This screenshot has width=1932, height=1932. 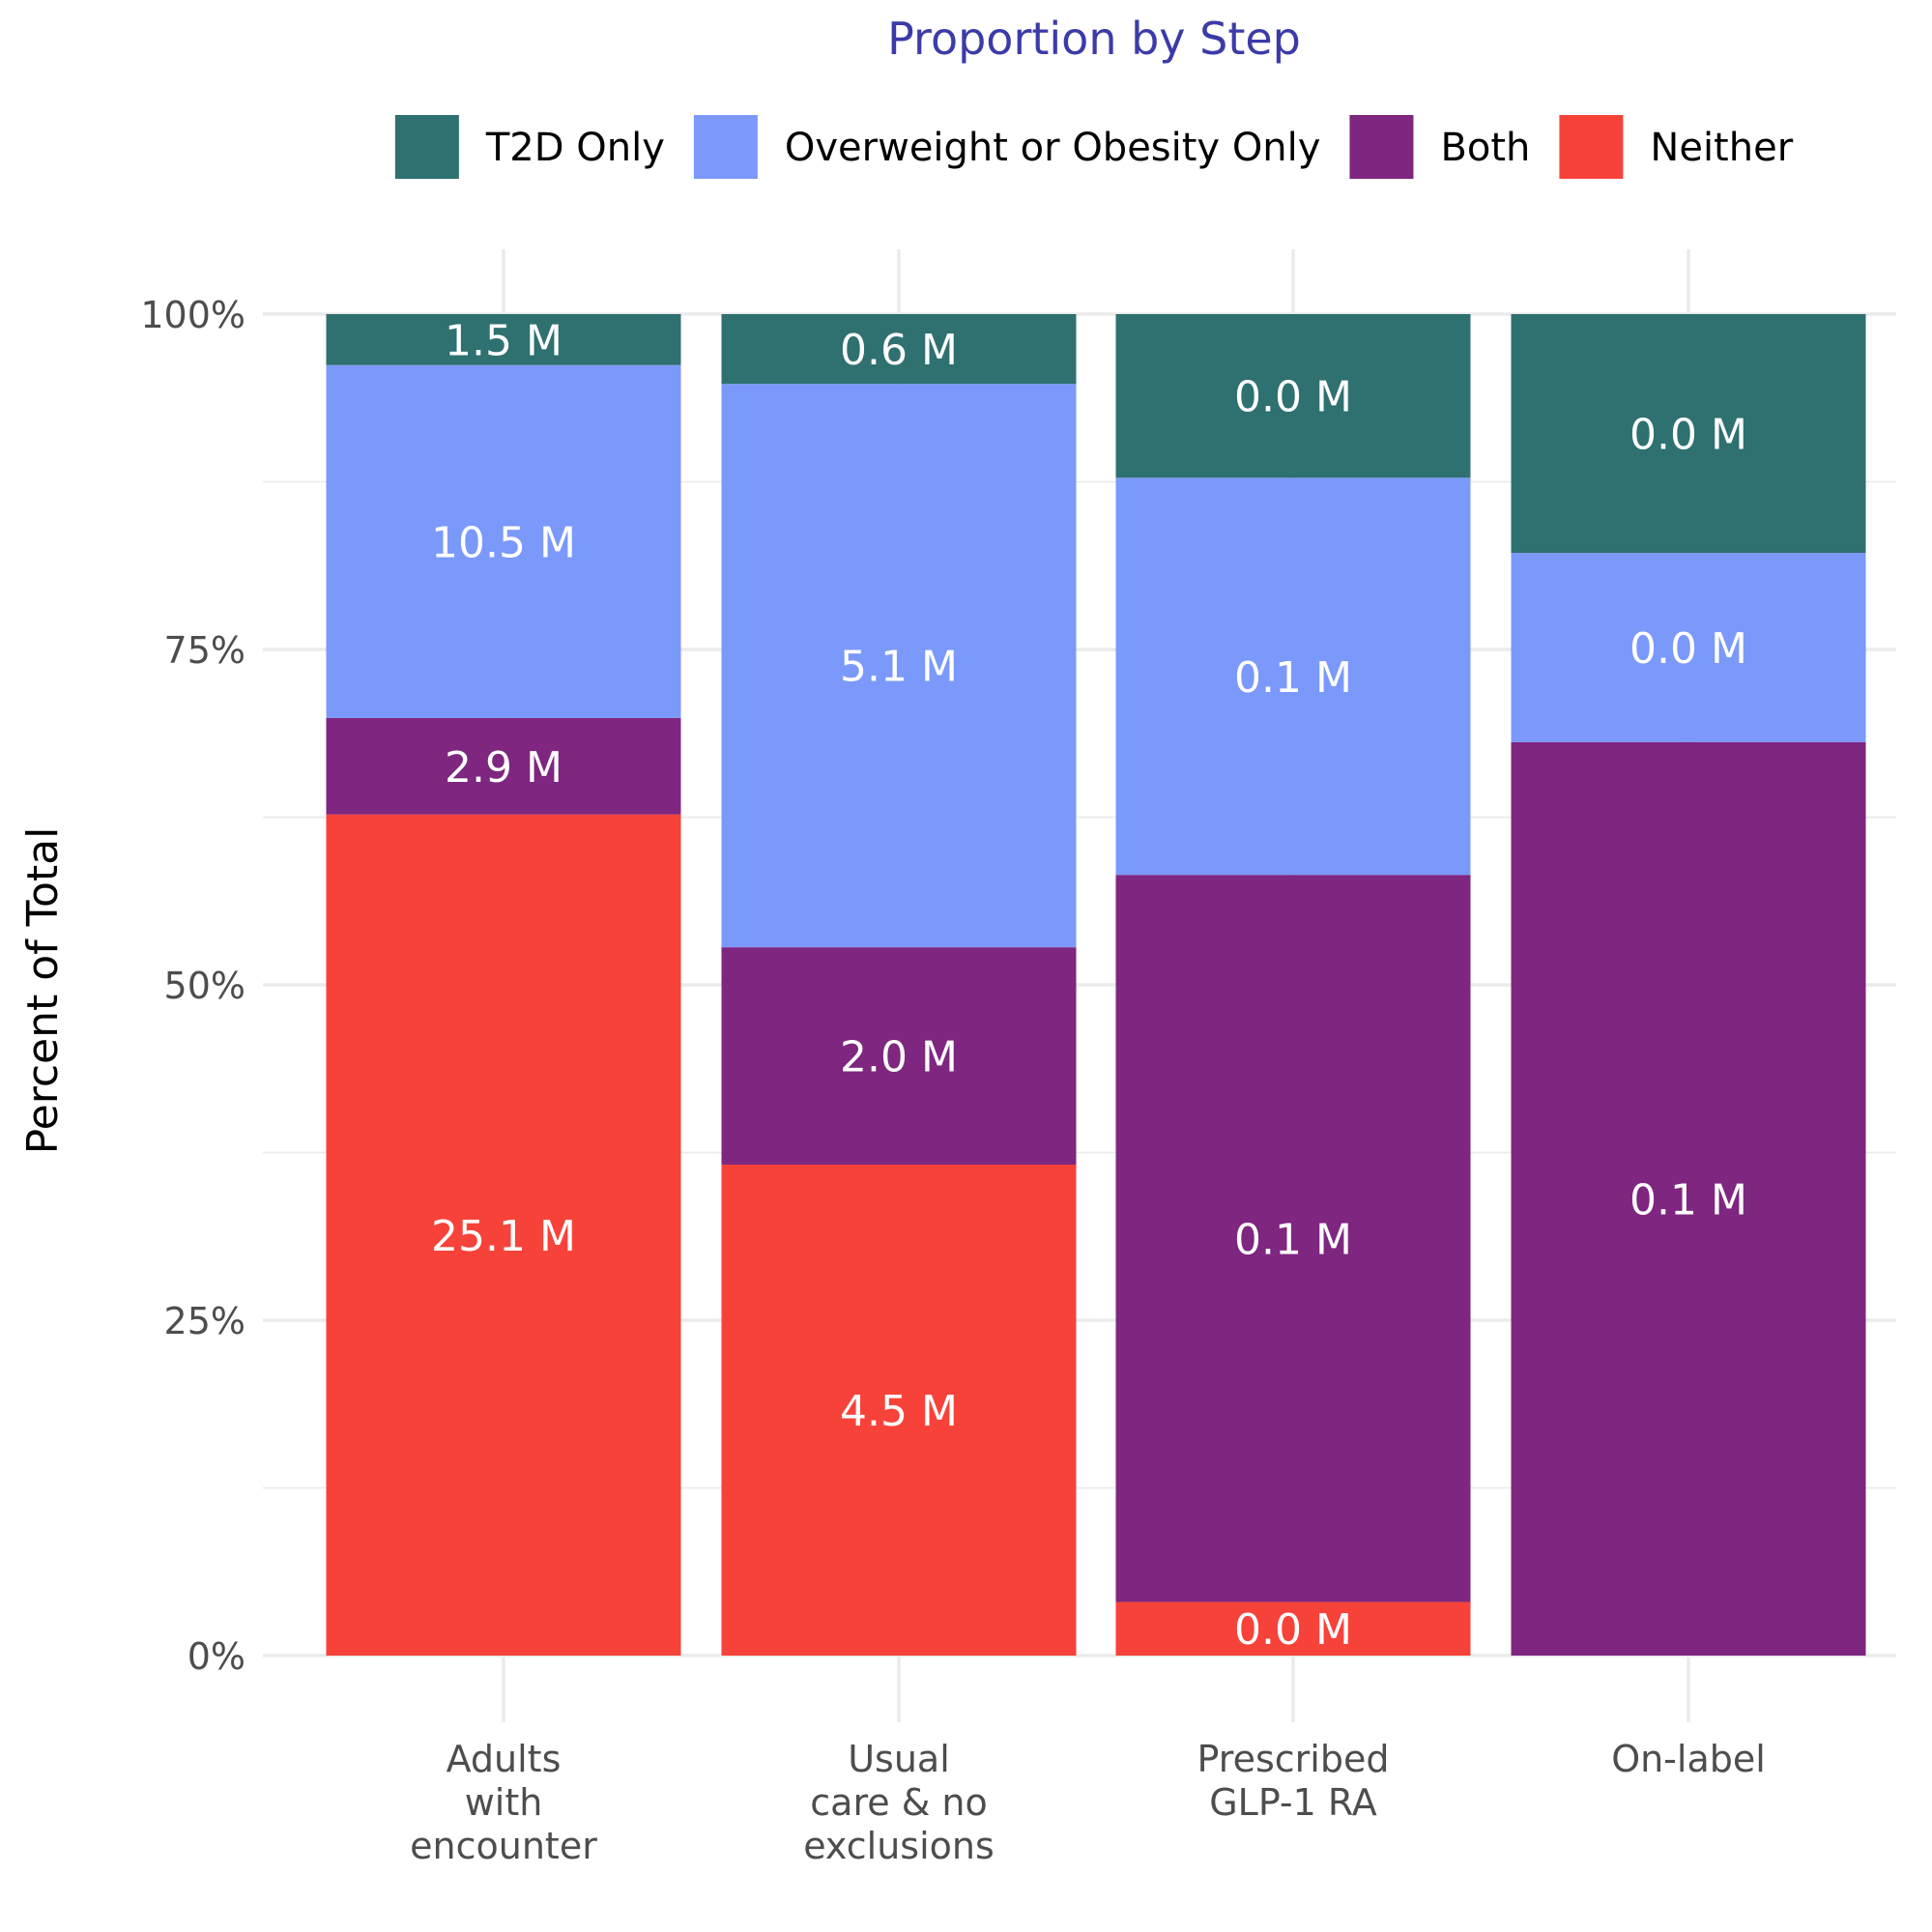 I want to click on bar-value-label: 2.9 M, so click(x=503, y=768).